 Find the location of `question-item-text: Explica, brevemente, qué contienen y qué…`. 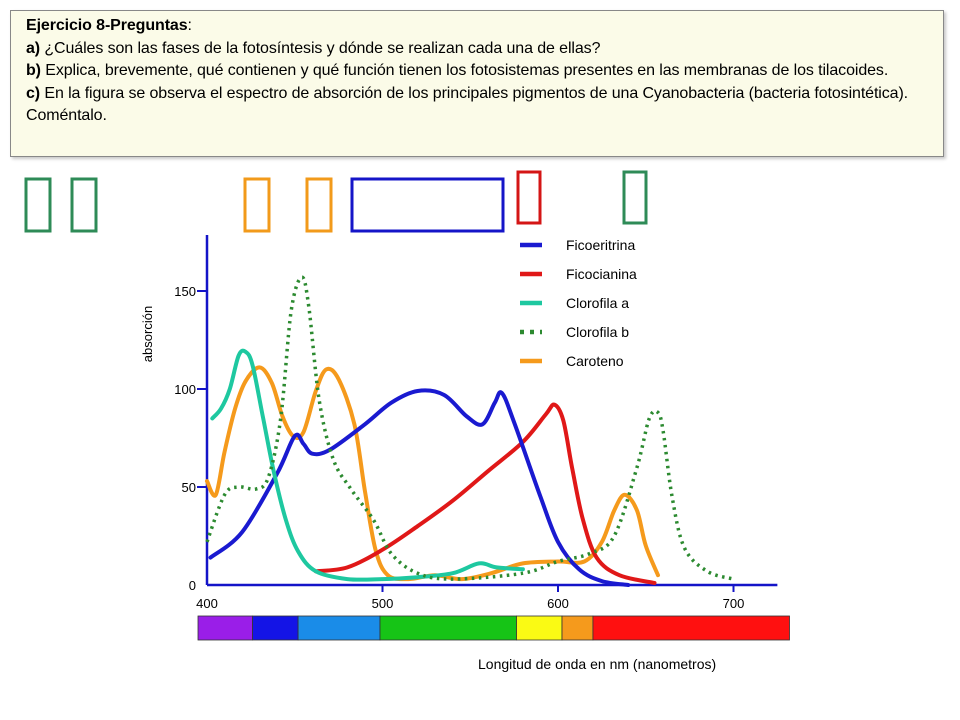

question-item-text: Explica, brevemente, qué contienen y qué… is located at coordinates (464, 70).